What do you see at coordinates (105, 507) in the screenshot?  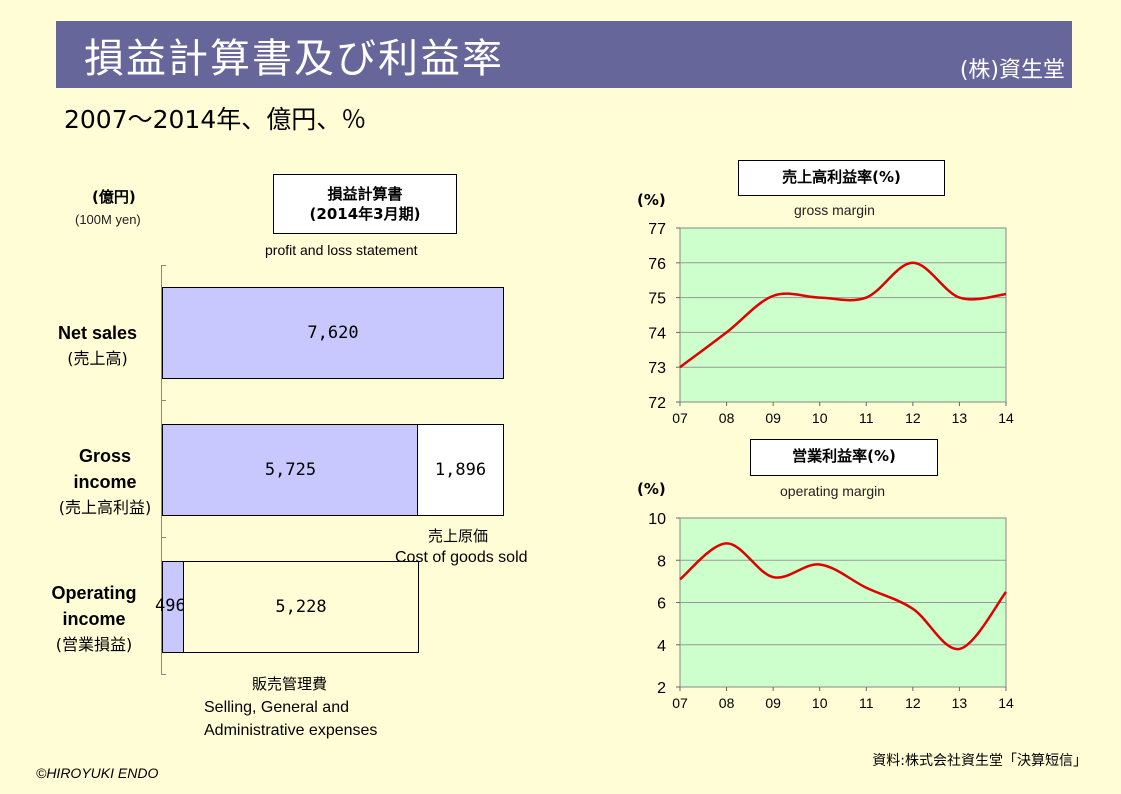 I see `row-label-jp: (売上高利益)` at bounding box center [105, 507].